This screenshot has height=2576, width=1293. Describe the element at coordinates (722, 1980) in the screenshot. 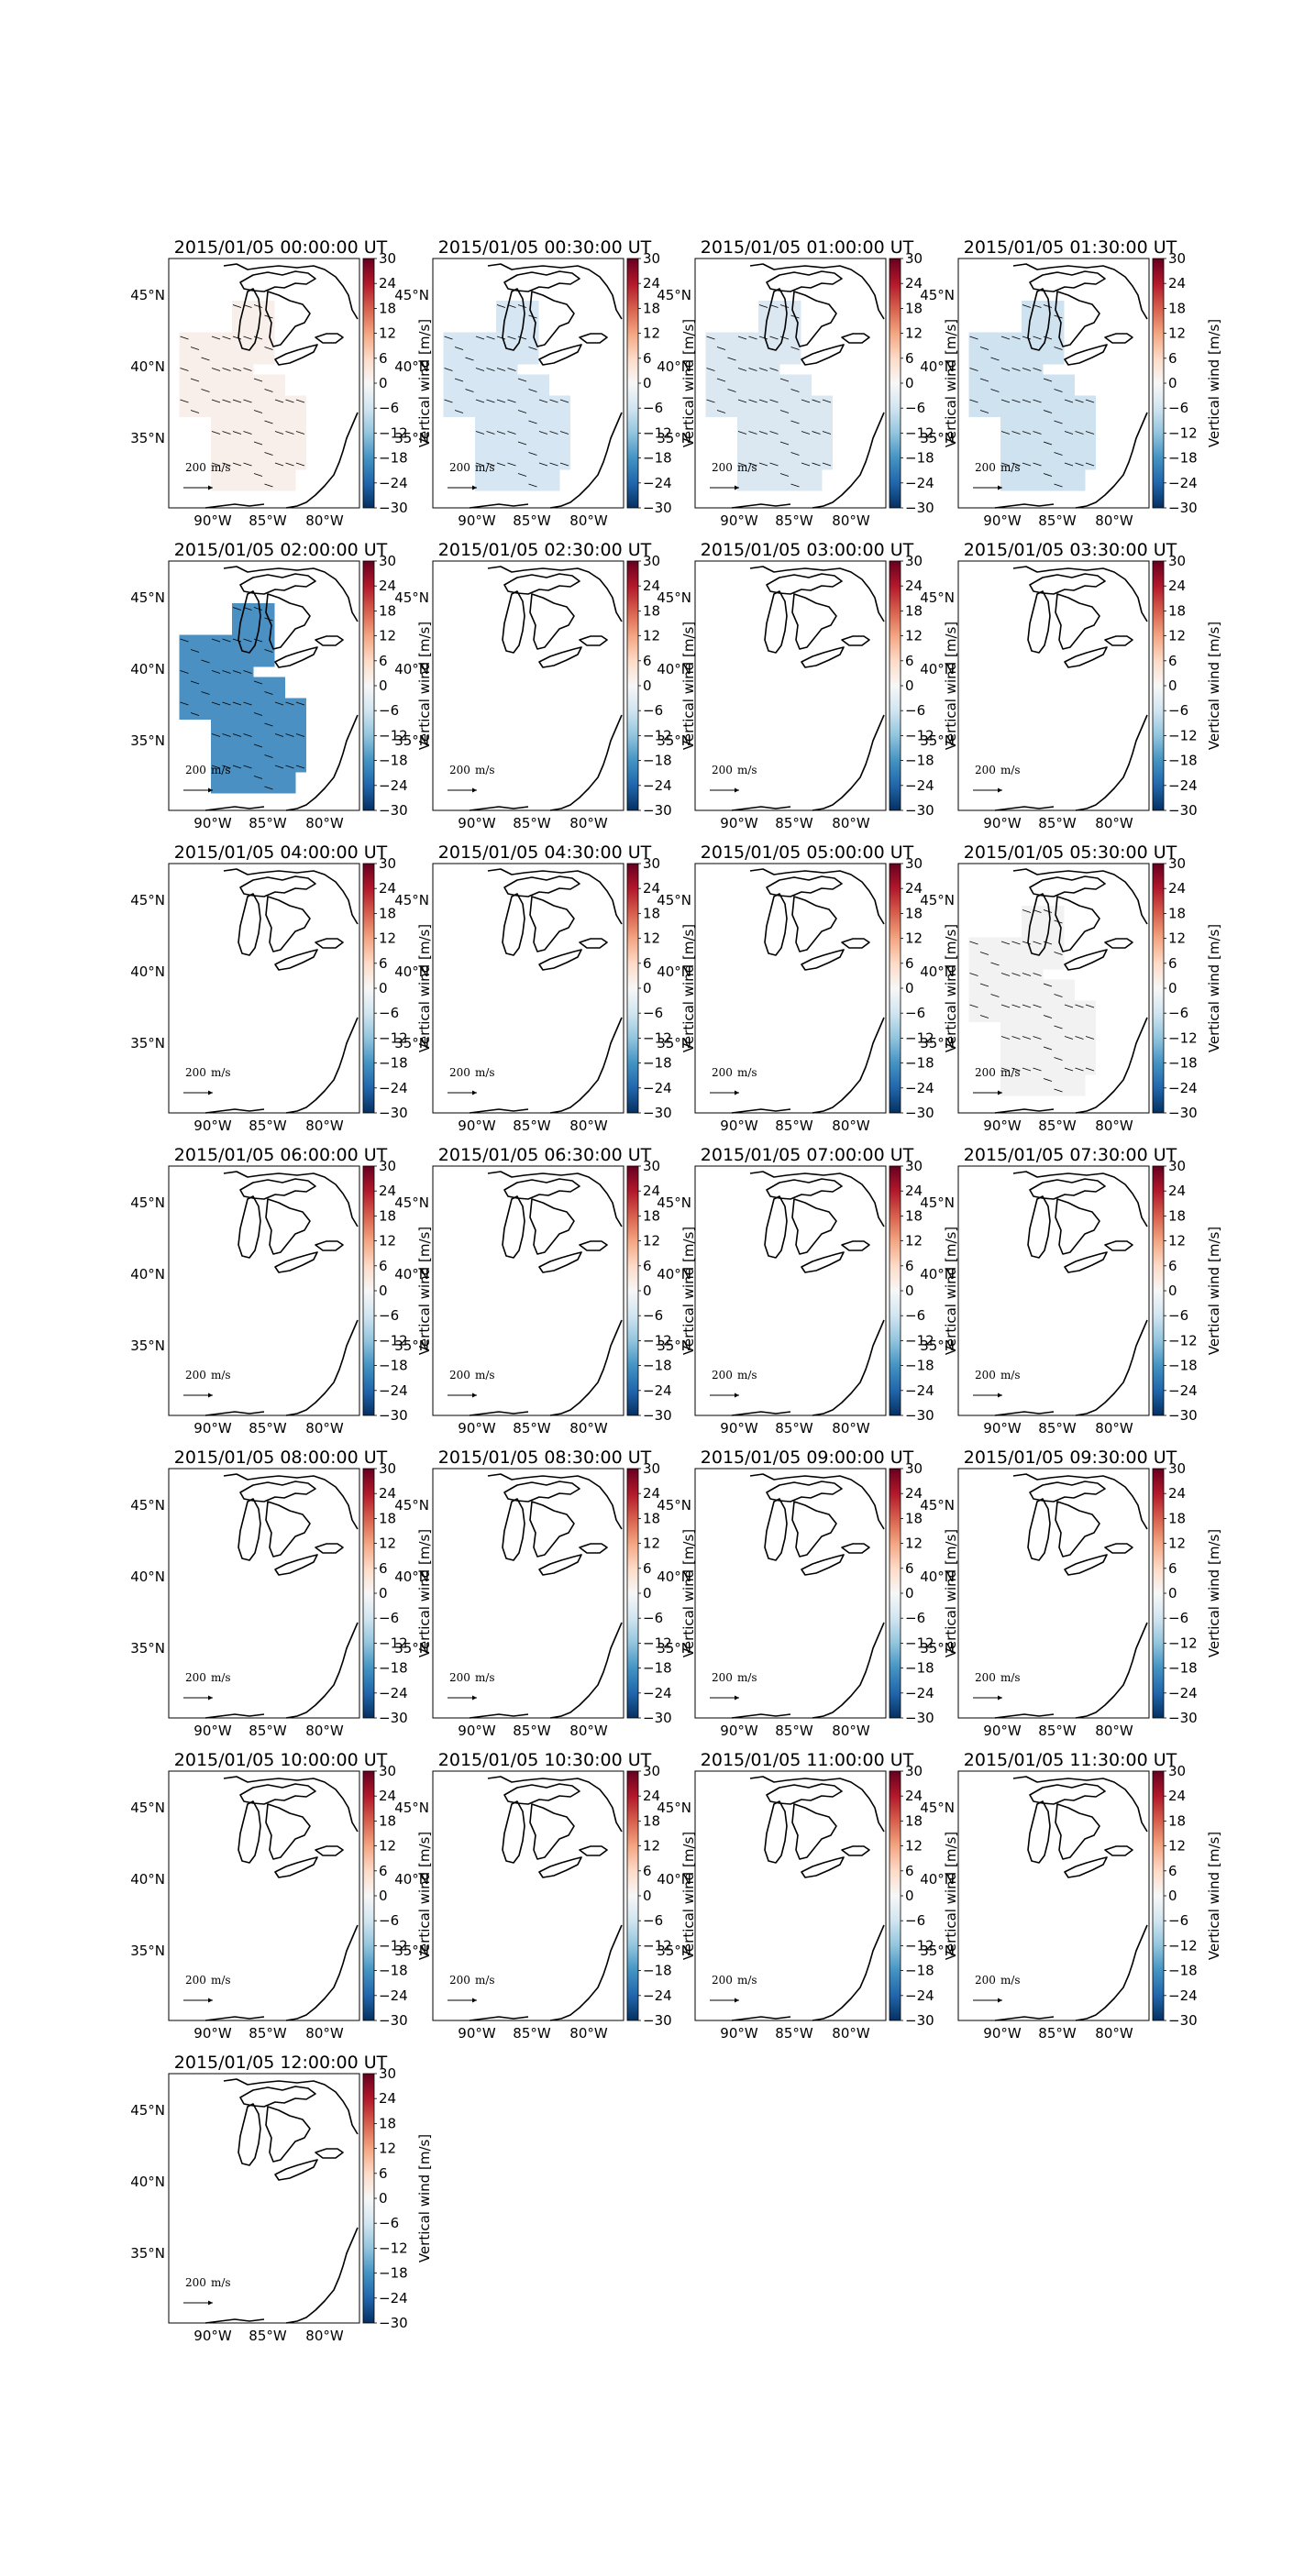

I see `scale-label: 200` at that location.